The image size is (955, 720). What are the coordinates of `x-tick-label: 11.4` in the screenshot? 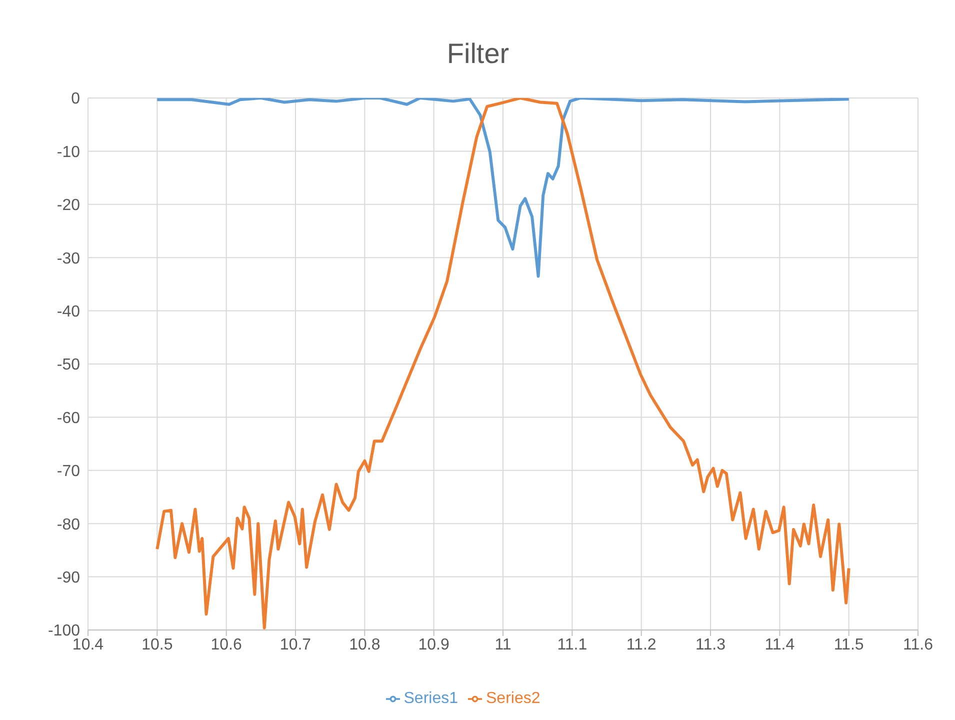 It's located at (779, 645).